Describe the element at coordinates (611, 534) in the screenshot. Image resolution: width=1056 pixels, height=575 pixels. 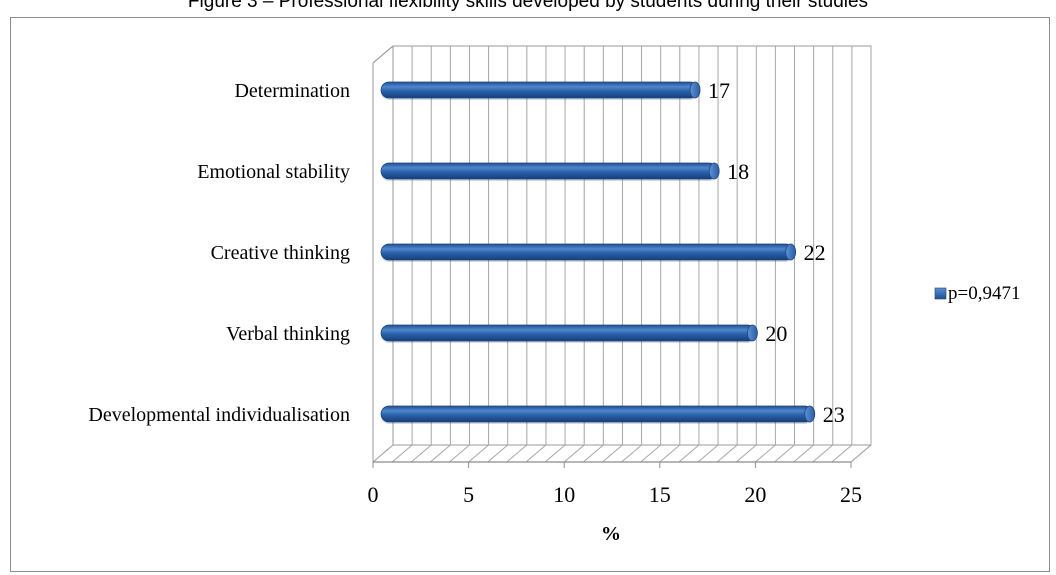
I see `x-axis-title: %` at that location.